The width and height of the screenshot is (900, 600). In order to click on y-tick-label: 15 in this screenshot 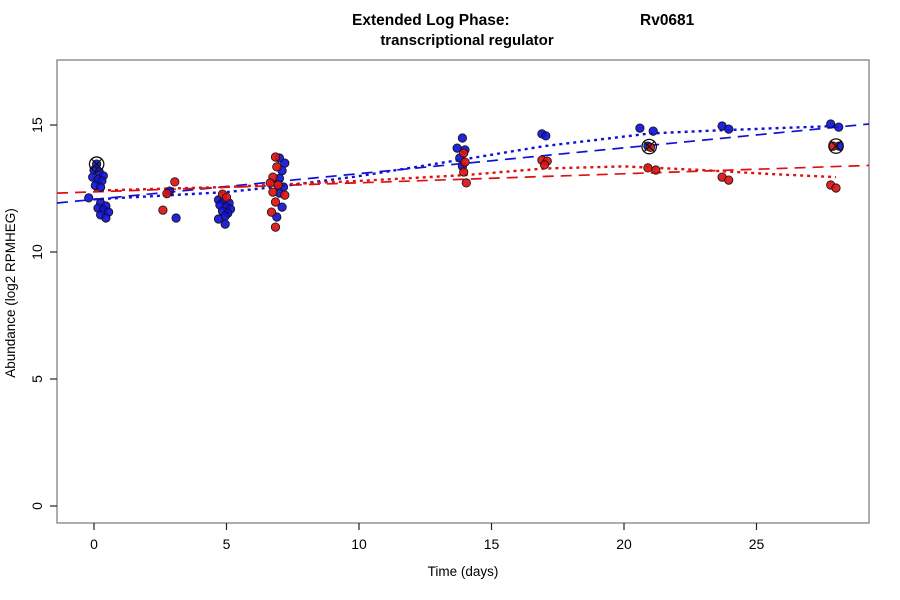, I will do `click(37, 125)`.